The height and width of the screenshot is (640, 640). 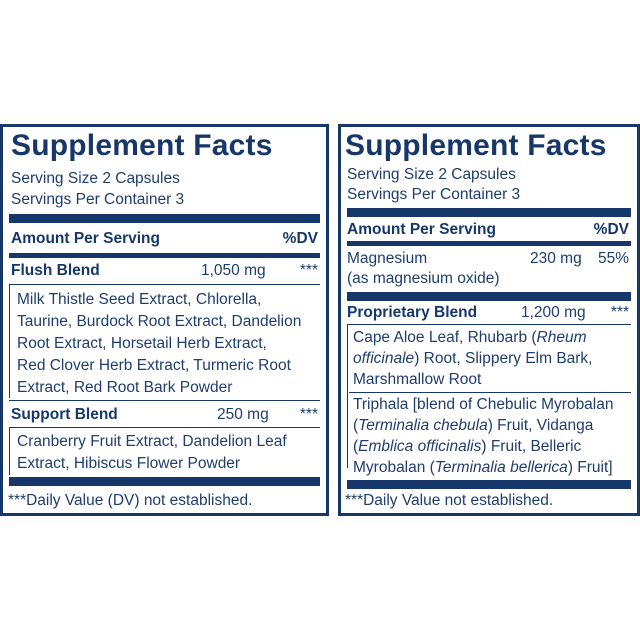 I want to click on support-ingredient-line: Extract, Hibiscus Flower Powder, so click(x=129, y=463).